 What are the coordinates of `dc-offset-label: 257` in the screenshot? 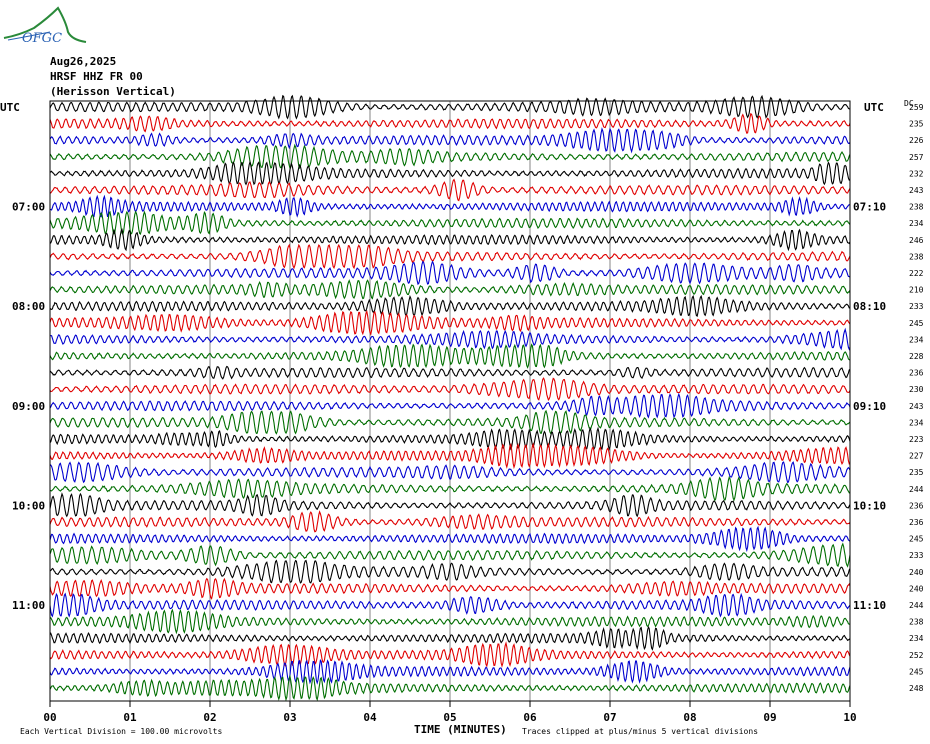 It's located at (916, 157).